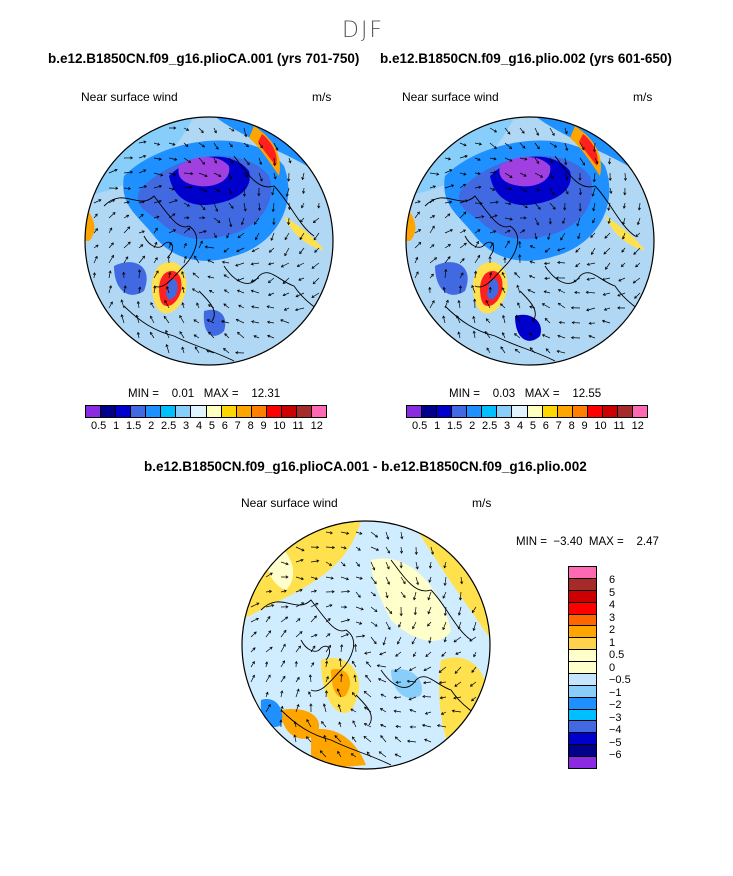 This screenshot has width=733, height=876. I want to click on colorbar-panel-1-swatch, so click(154, 411).